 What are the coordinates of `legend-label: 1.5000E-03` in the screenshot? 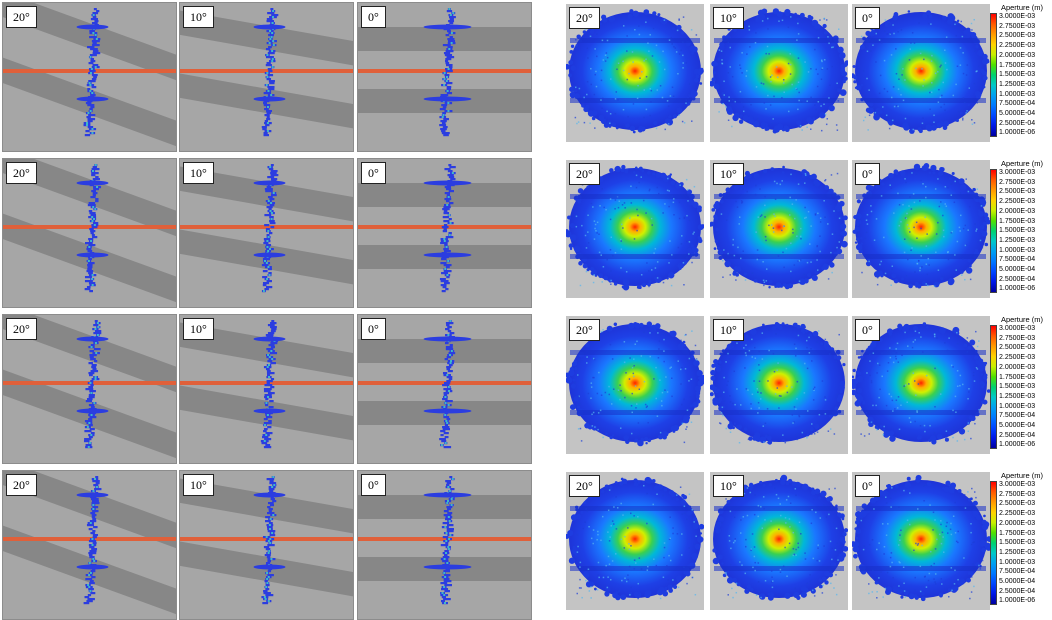 It's located at (1017, 543).